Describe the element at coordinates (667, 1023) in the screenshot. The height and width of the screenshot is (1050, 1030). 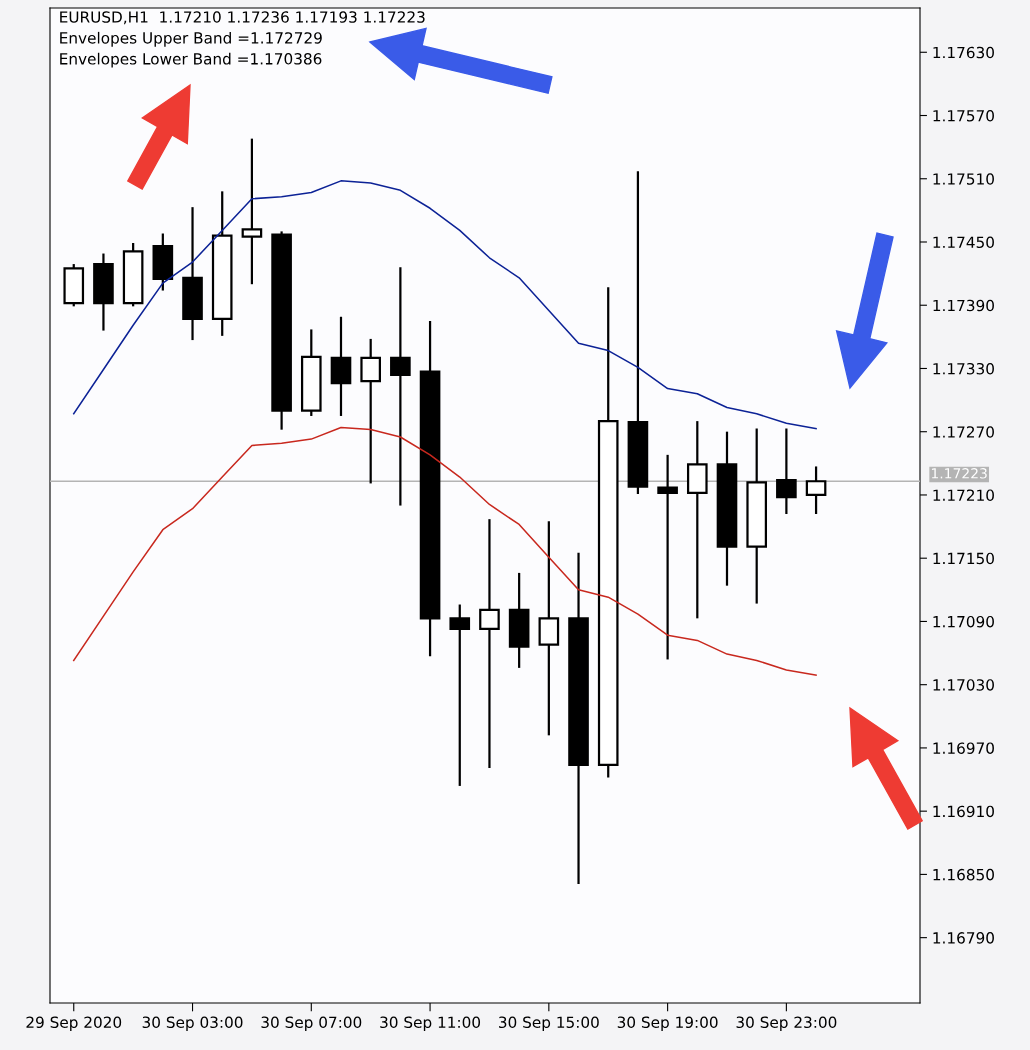
I see `x-tick-label: 30 Sep 19:00` at that location.